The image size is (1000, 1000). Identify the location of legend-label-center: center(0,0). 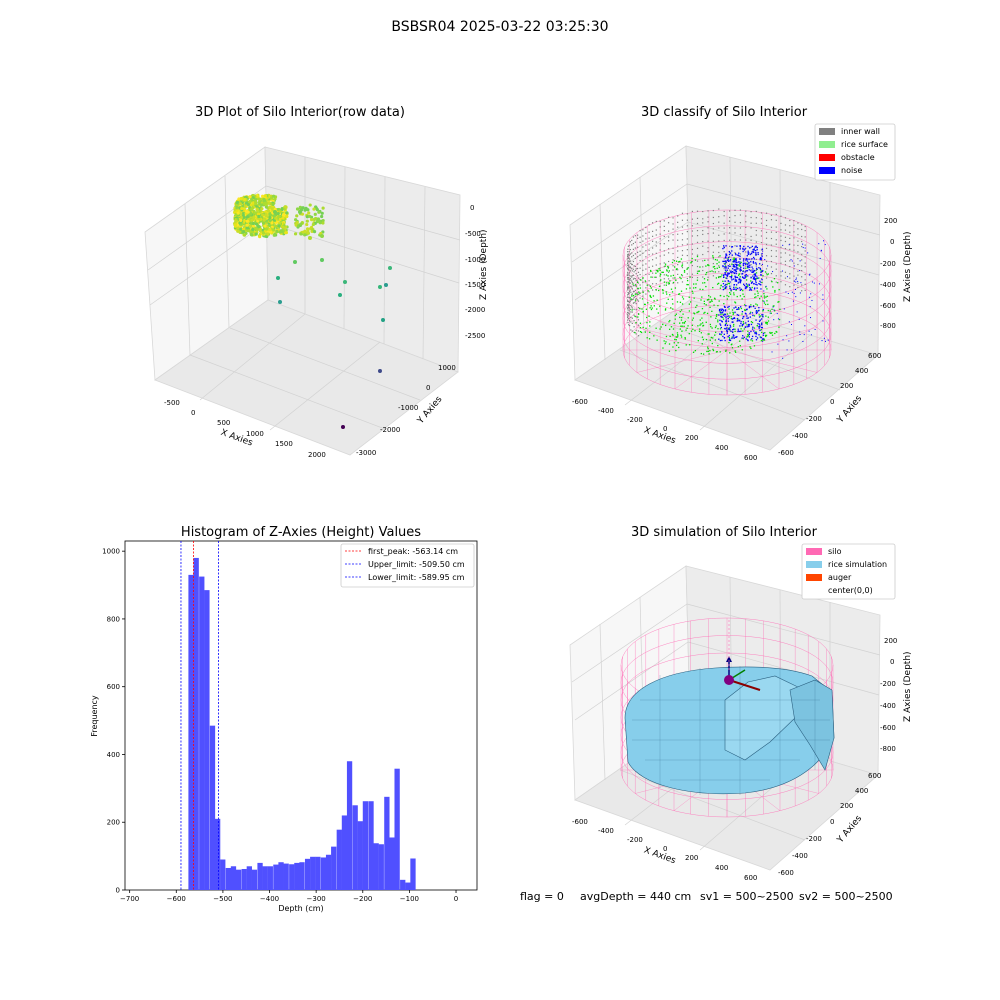
(850, 590).